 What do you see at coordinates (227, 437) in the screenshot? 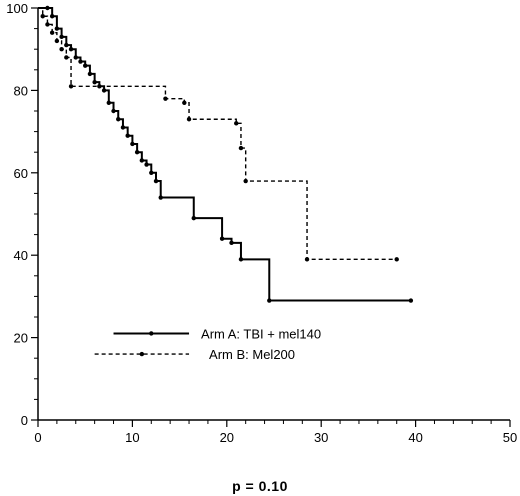
I see `x-tick-label: 20` at bounding box center [227, 437].